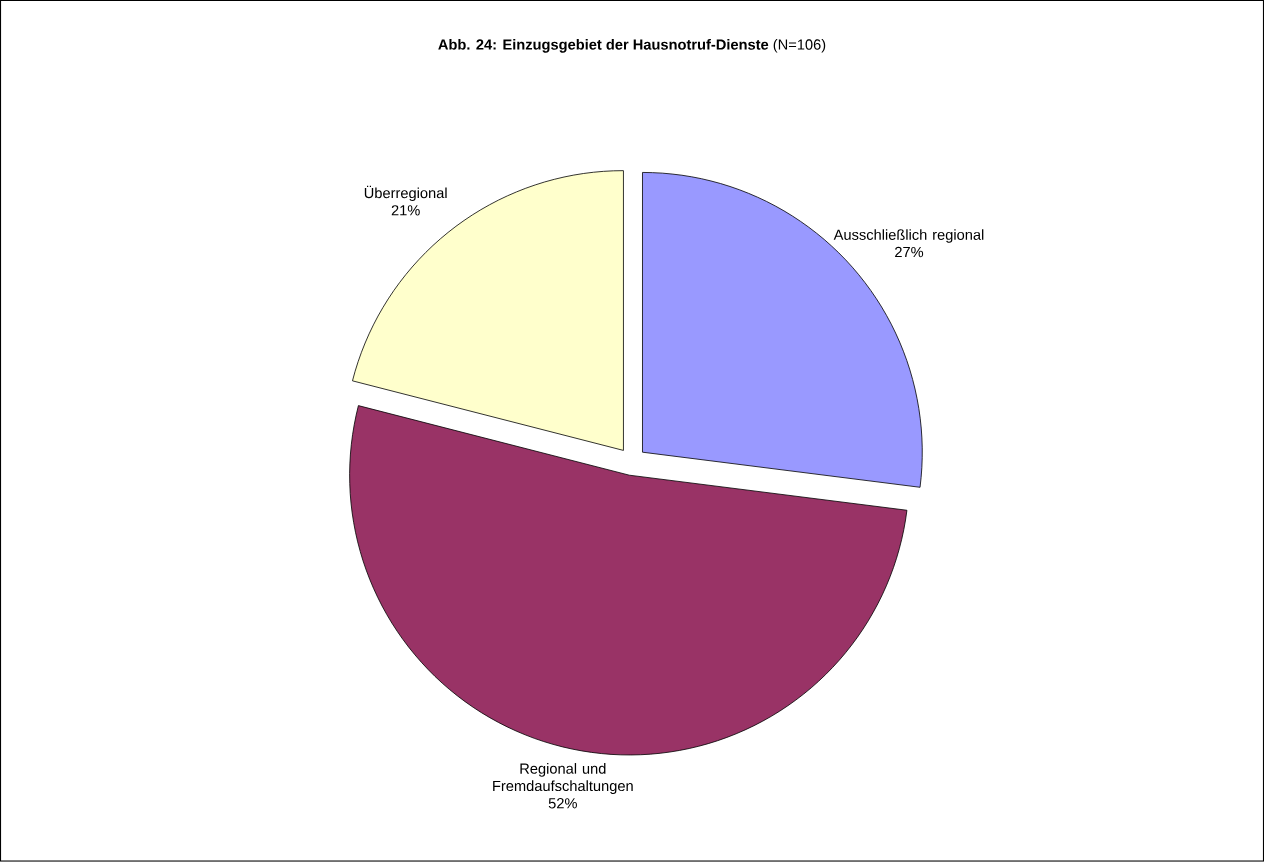  What do you see at coordinates (632, 46) in the screenshot?
I see `chart-title: Abb. 24: Einzugsgebiet der Hausnotruf-Dienste (N=106)` at bounding box center [632, 46].